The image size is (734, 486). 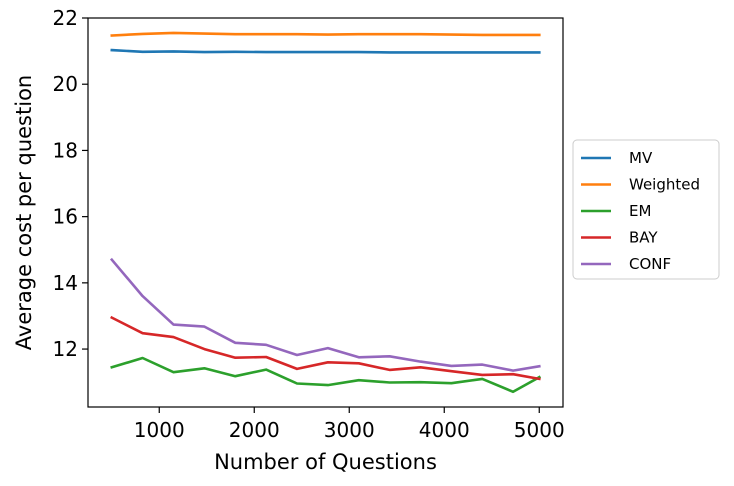 What do you see at coordinates (65, 283) in the screenshot?
I see `y-tick-label: 14` at bounding box center [65, 283].